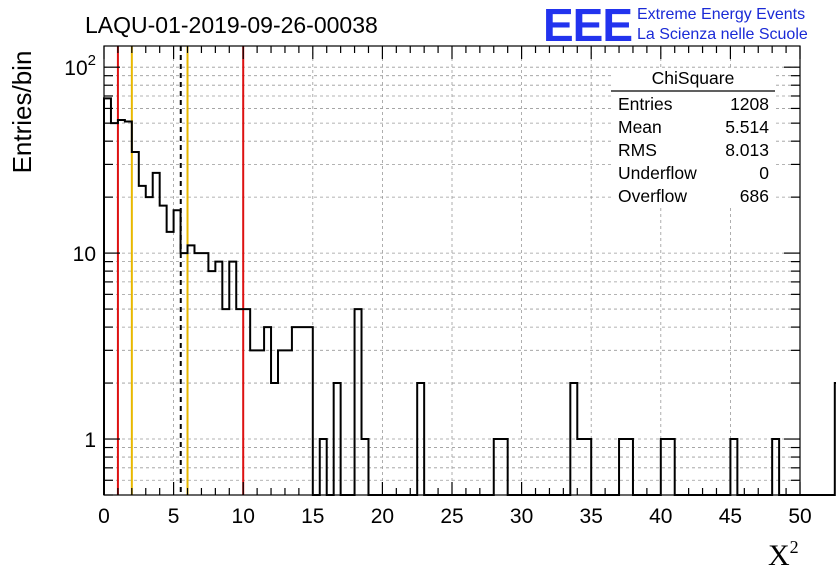 The height and width of the screenshot is (572, 836). What do you see at coordinates (764, 173) in the screenshot?
I see `stats-value-underflow: 0` at bounding box center [764, 173].